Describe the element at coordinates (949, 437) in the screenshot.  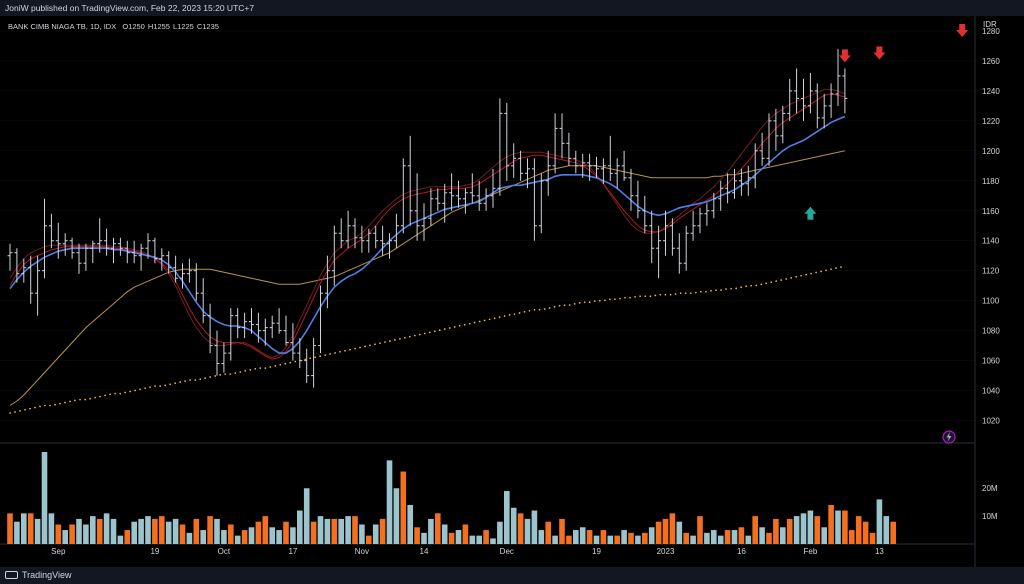
I see `lightning-icon` at that location.